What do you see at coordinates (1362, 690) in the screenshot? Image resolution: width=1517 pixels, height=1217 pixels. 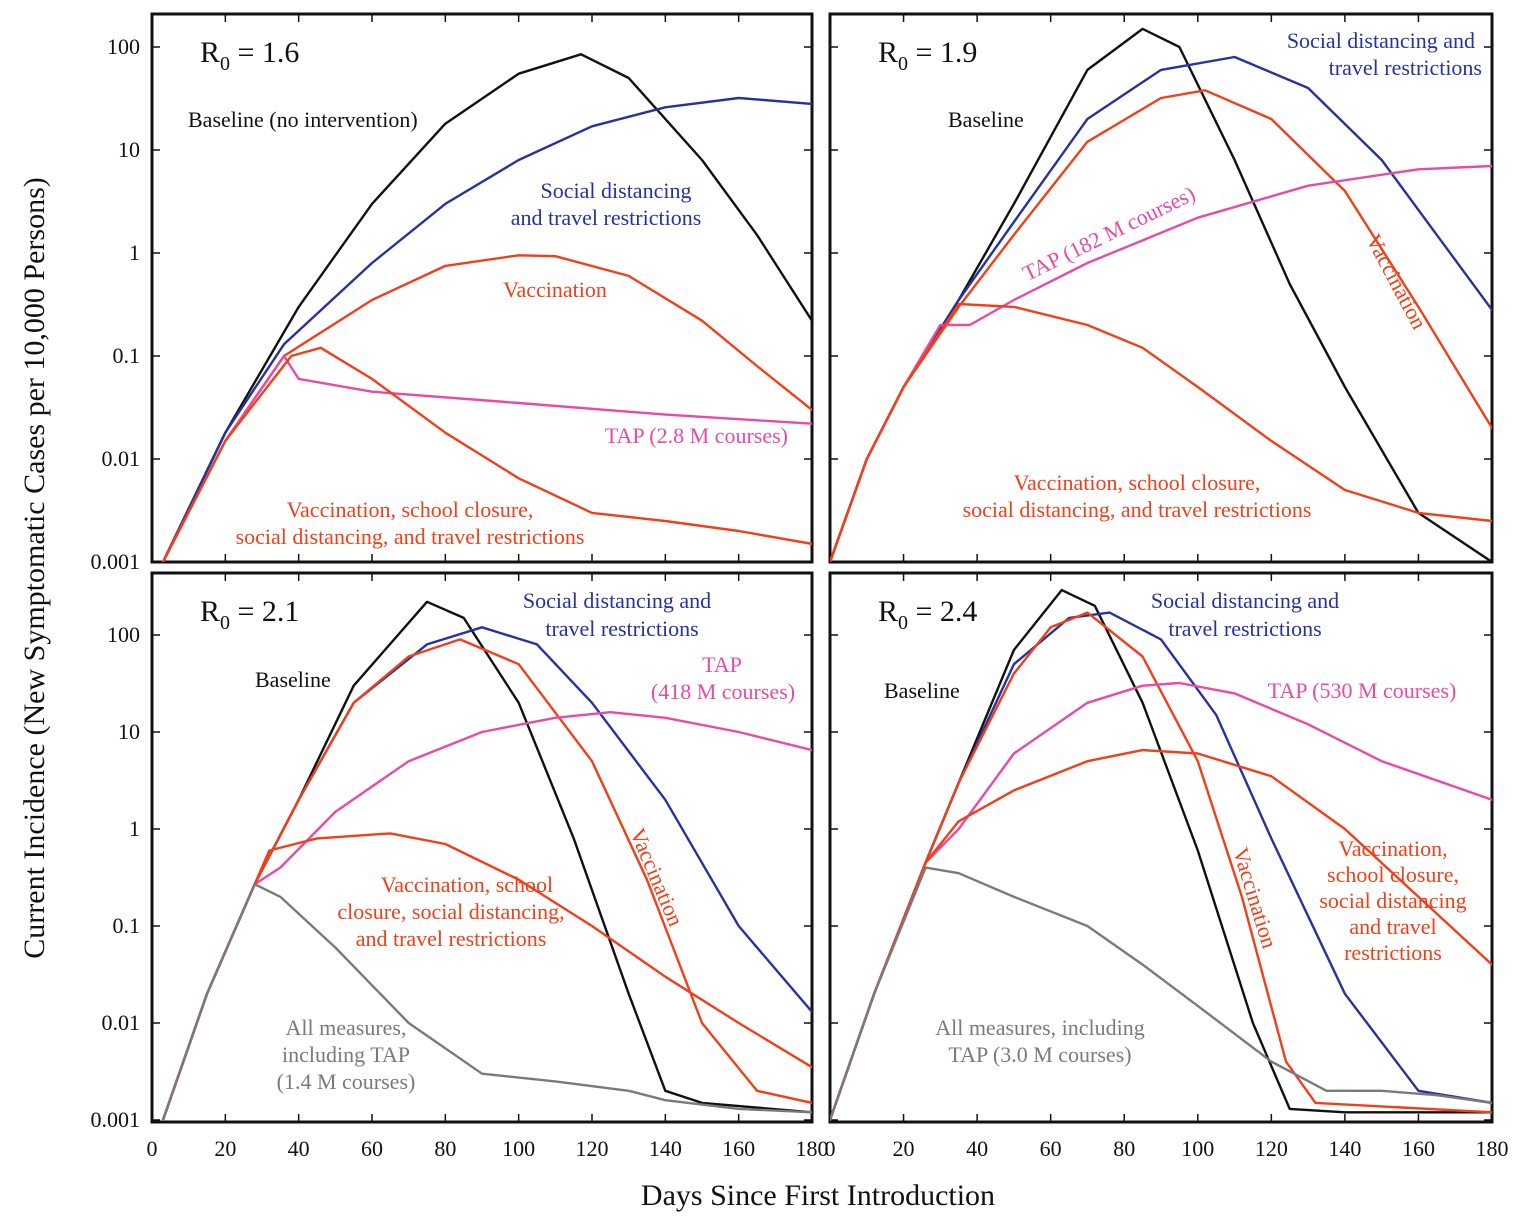 I see `series-label-tap: TAP (530 M courses)` at bounding box center [1362, 690].